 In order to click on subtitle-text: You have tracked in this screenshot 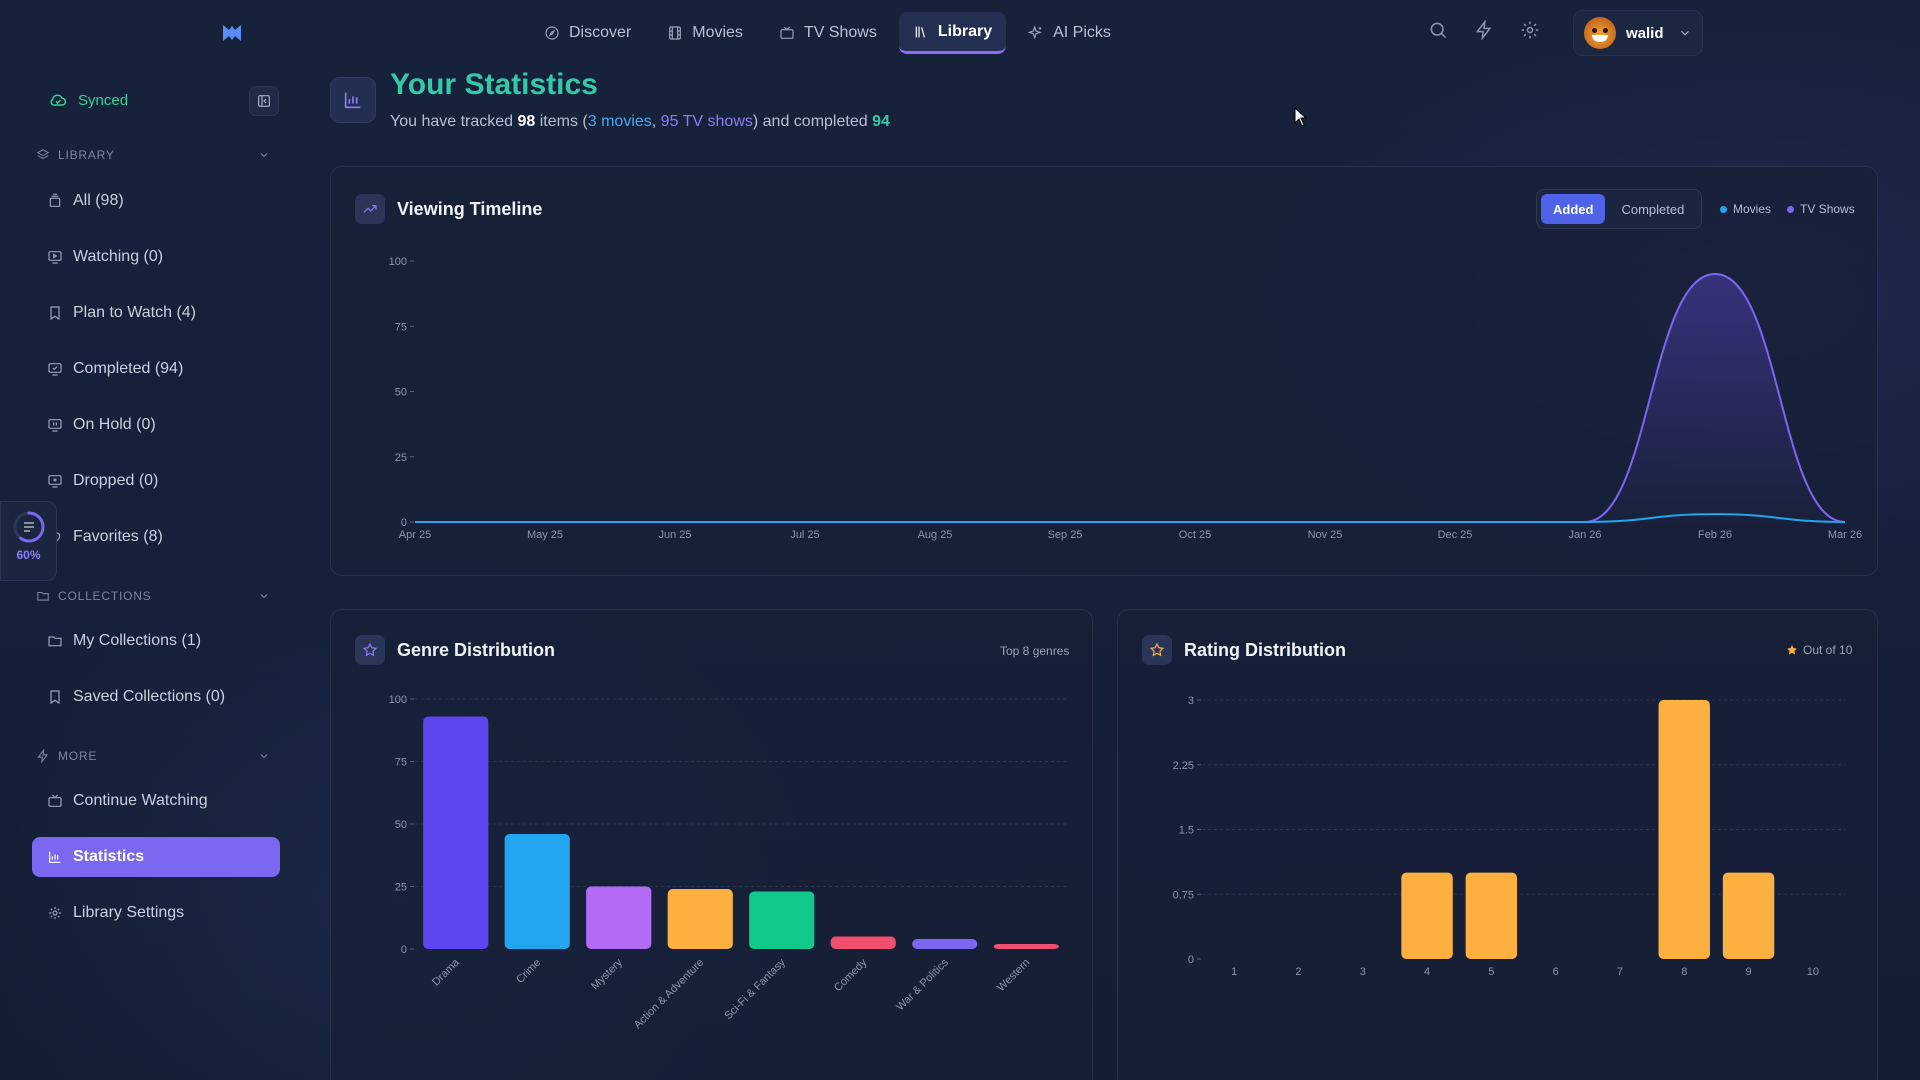, I will do `click(454, 121)`.